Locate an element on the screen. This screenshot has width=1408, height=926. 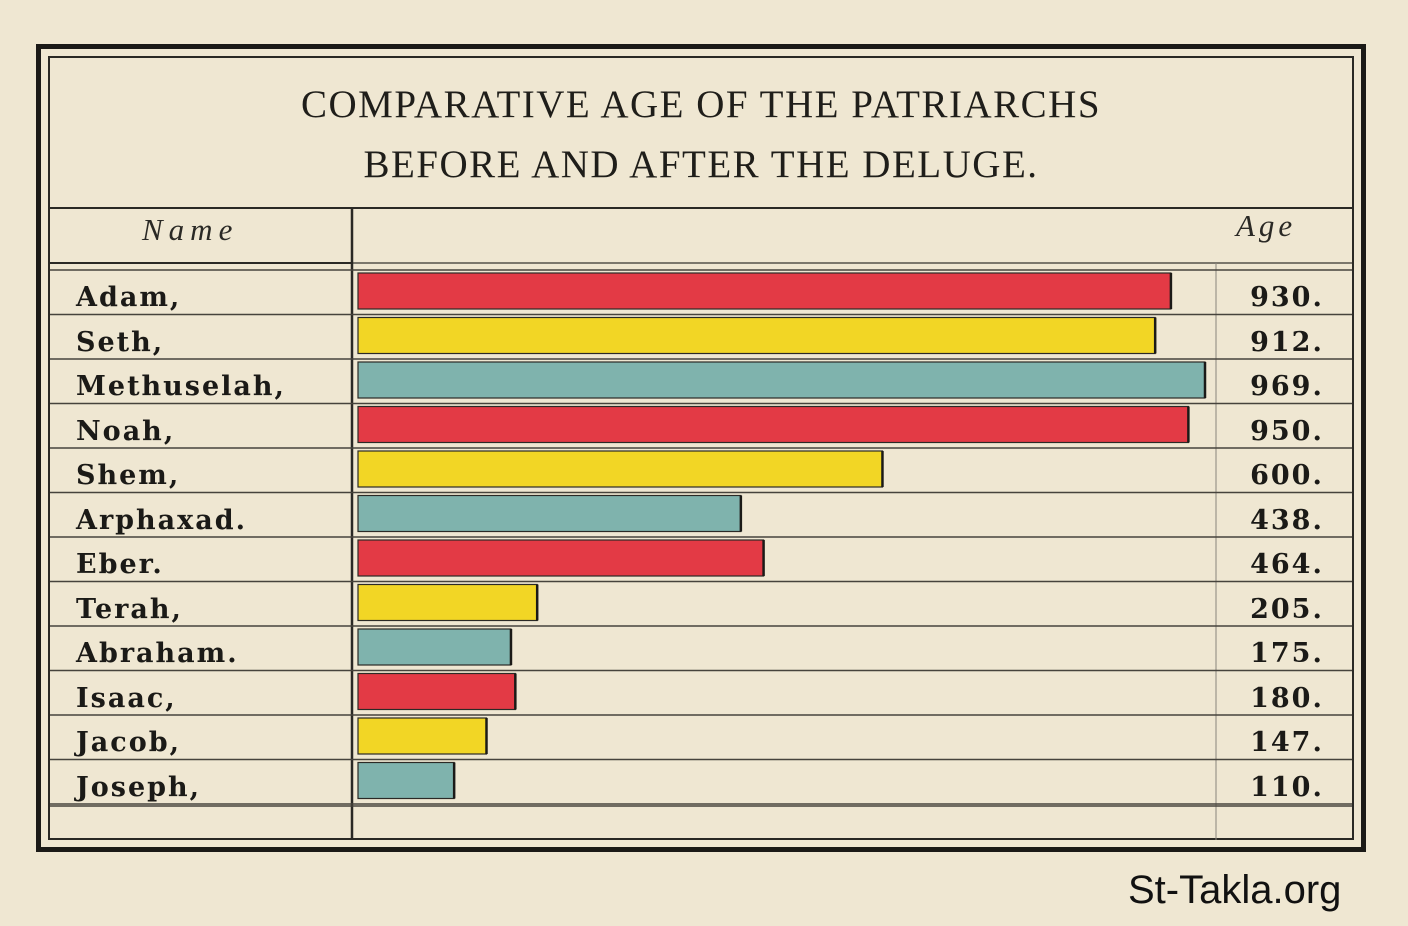
category-label: Abraham. is located at coordinates (157, 653).